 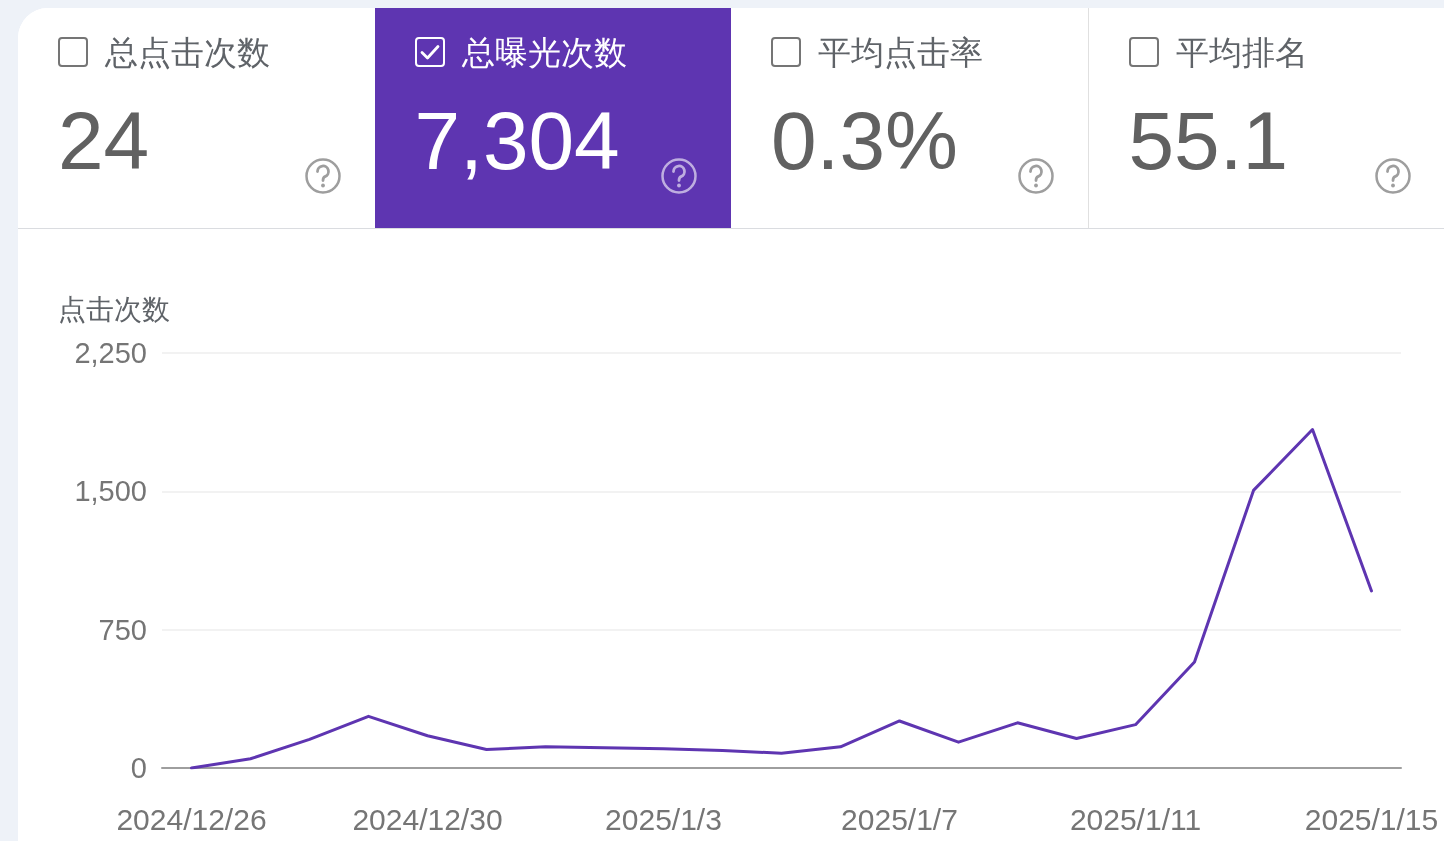 What do you see at coordinates (104, 140) in the screenshot?
I see `text: 24` at bounding box center [104, 140].